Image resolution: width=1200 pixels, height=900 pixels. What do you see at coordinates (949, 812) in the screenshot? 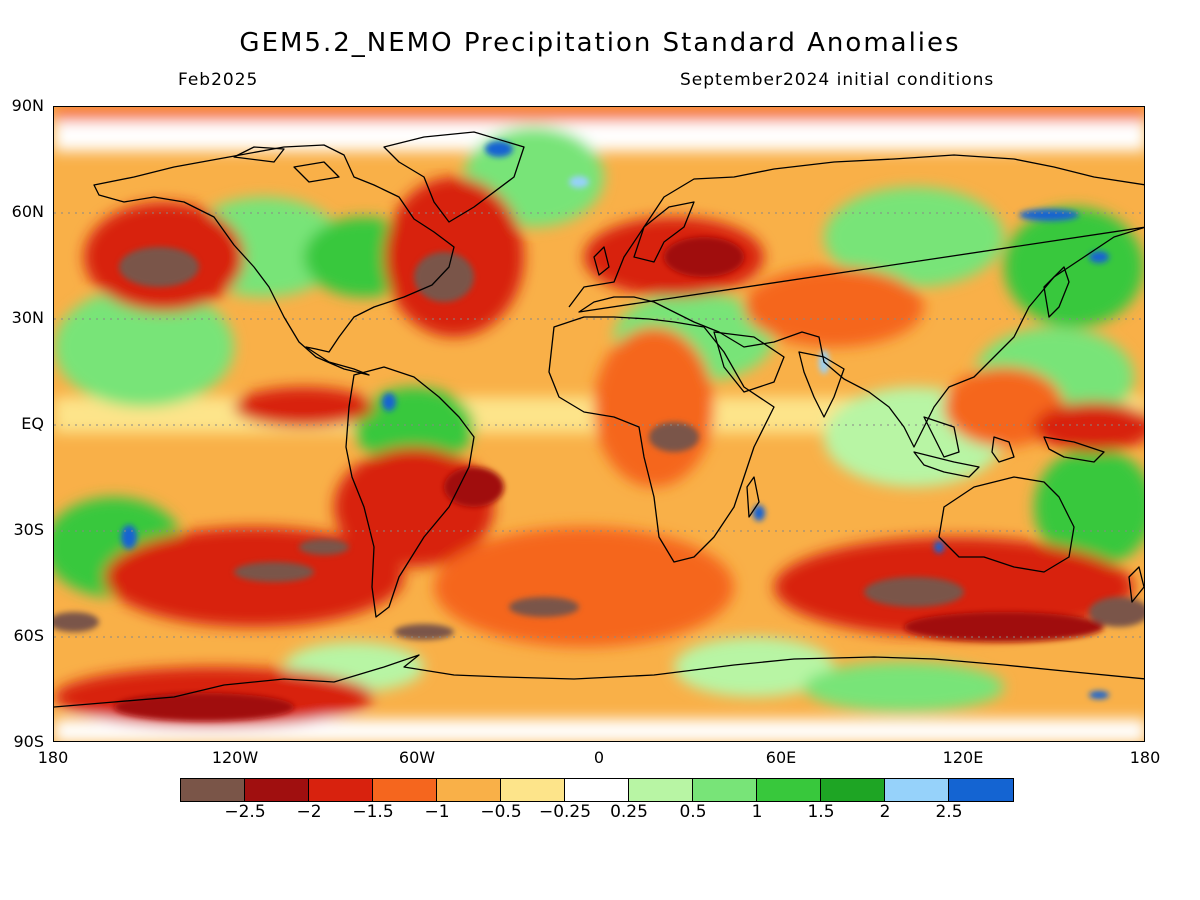
I see `colorbar-tick-label: 2.5` at bounding box center [949, 812].